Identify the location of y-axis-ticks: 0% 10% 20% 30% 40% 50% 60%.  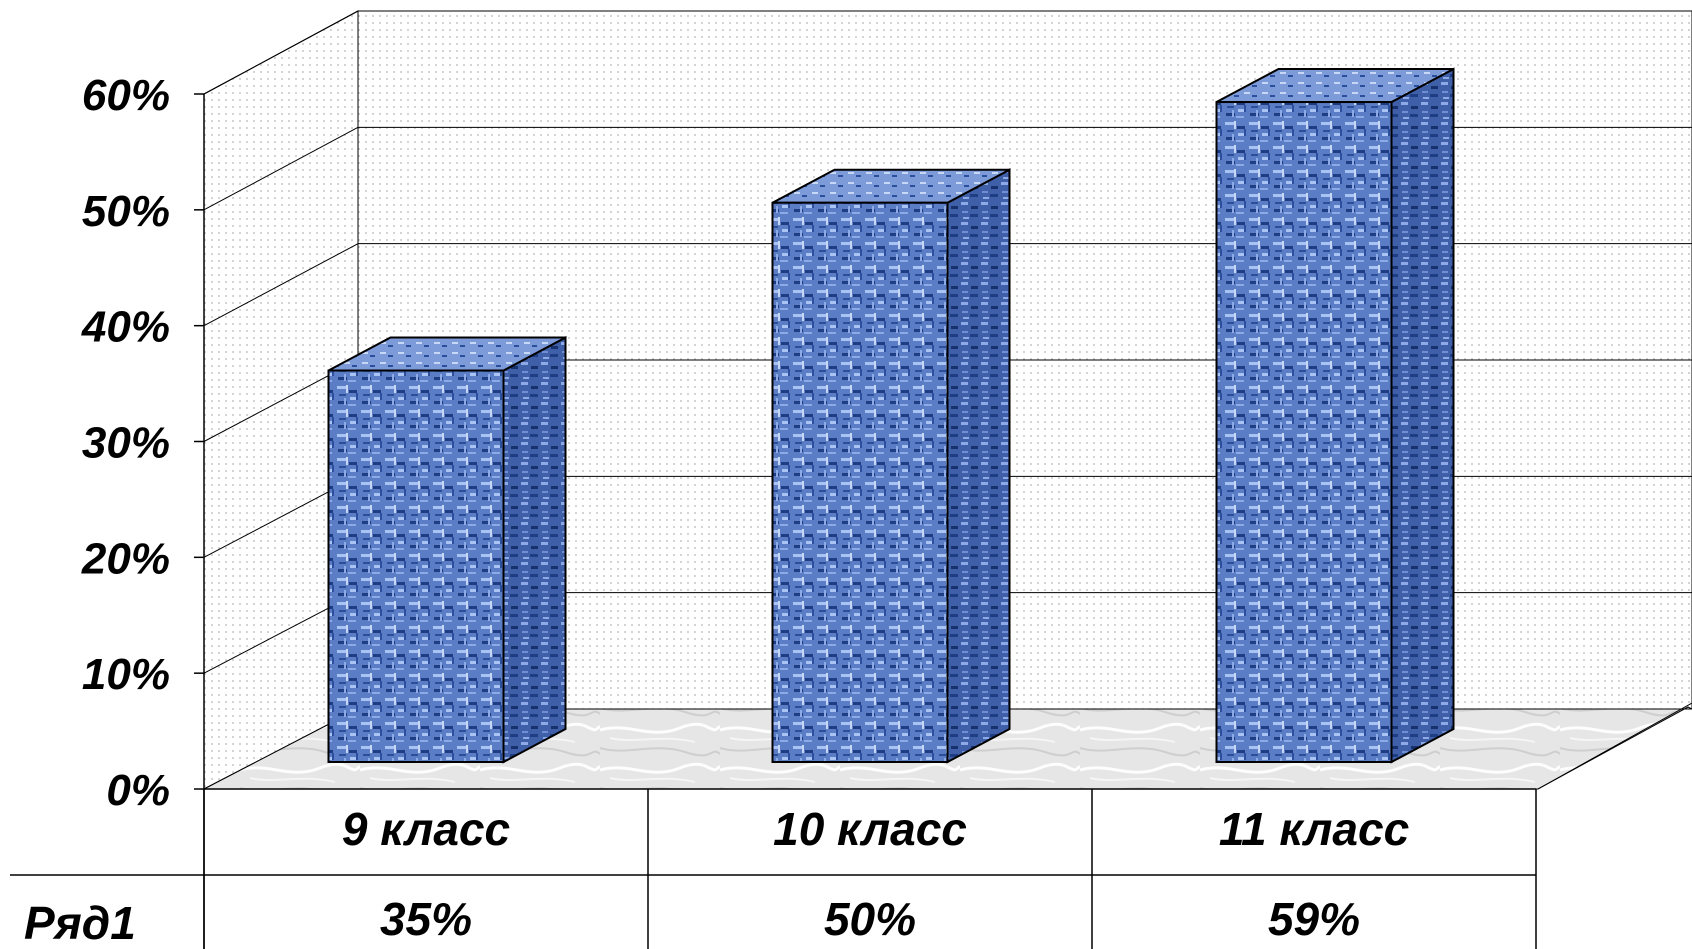
(143, 443).